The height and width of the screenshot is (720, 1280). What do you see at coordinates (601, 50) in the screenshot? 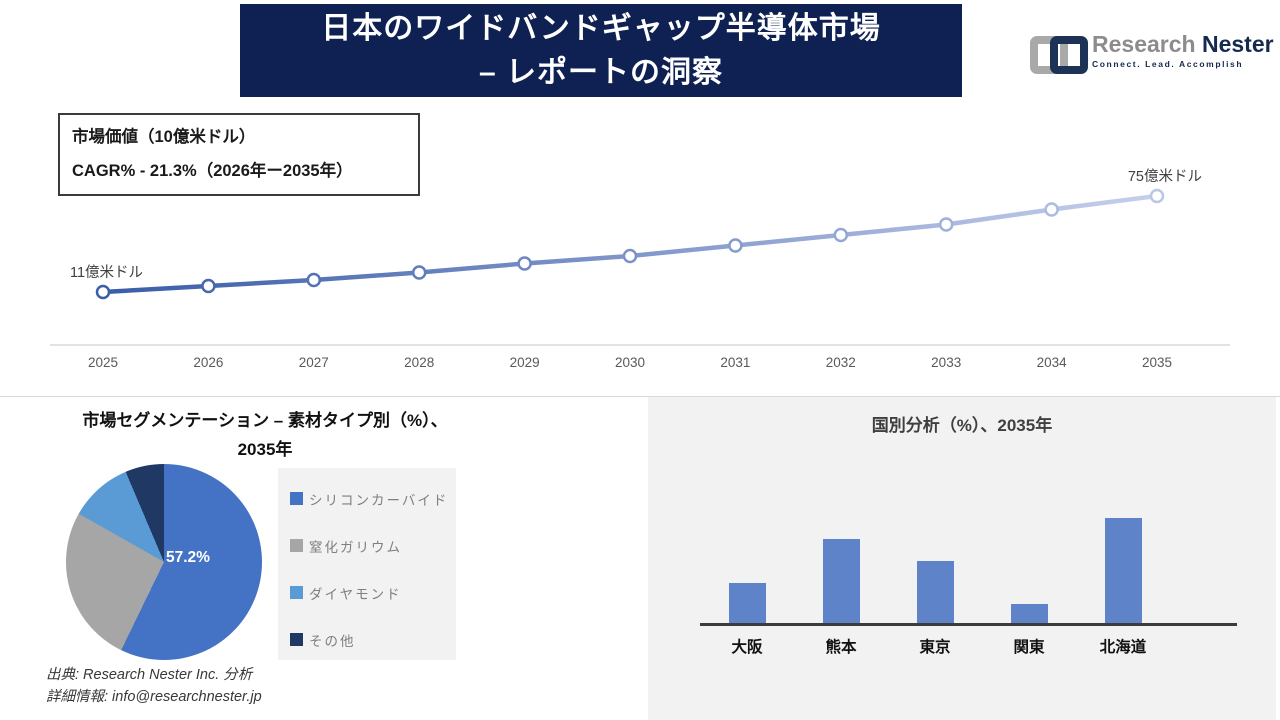
I see `header-banner: 日本のワイドバンドギャップ半導体市場 – レポートの洞察` at bounding box center [601, 50].